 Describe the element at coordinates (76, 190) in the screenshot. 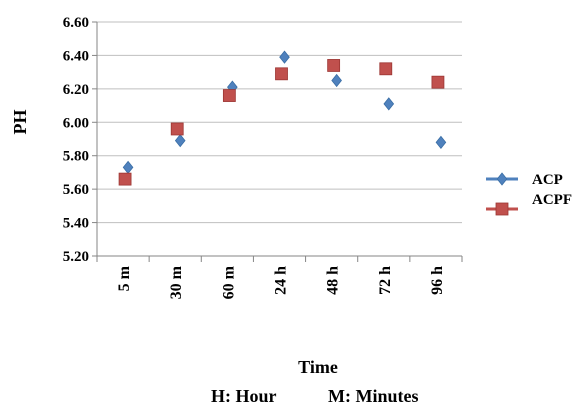

I see `y-tick-label: 5.60` at that location.